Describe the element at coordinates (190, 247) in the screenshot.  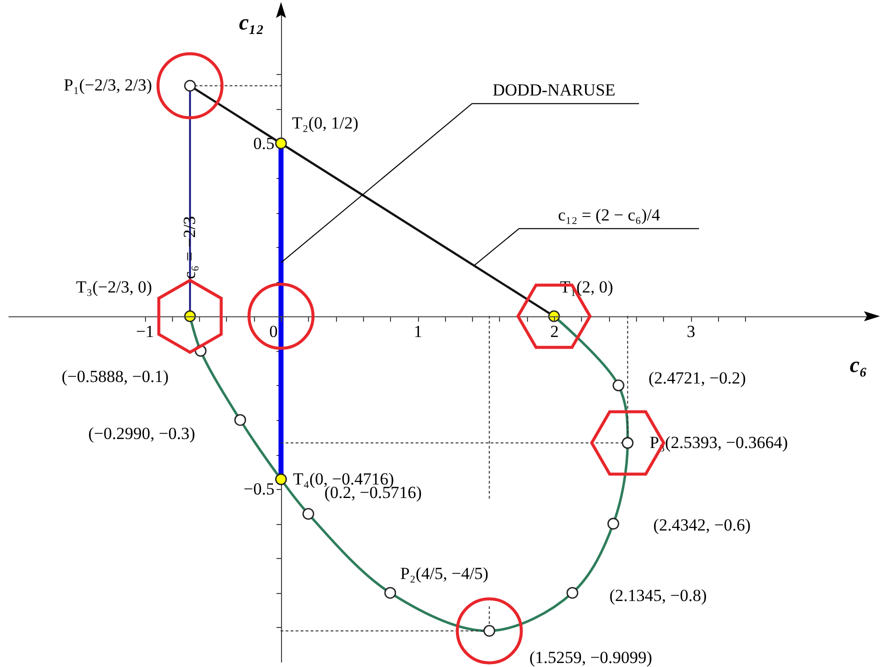
I see `annotation: c₆ = −2/3` at that location.